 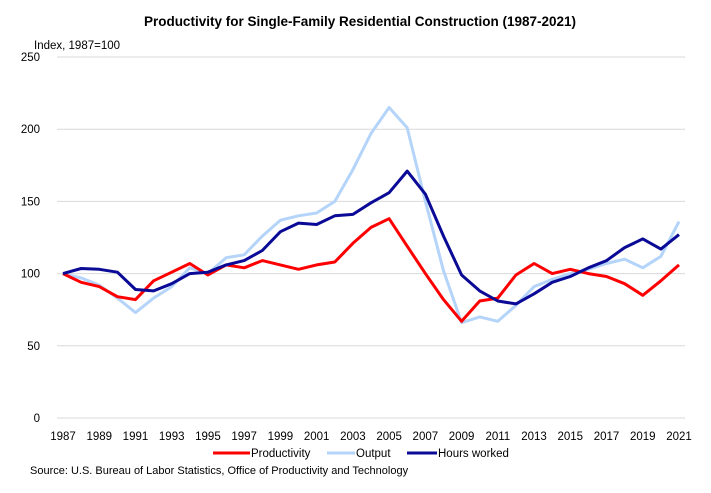 I want to click on x-tick-label: 1987, so click(x=63, y=437).